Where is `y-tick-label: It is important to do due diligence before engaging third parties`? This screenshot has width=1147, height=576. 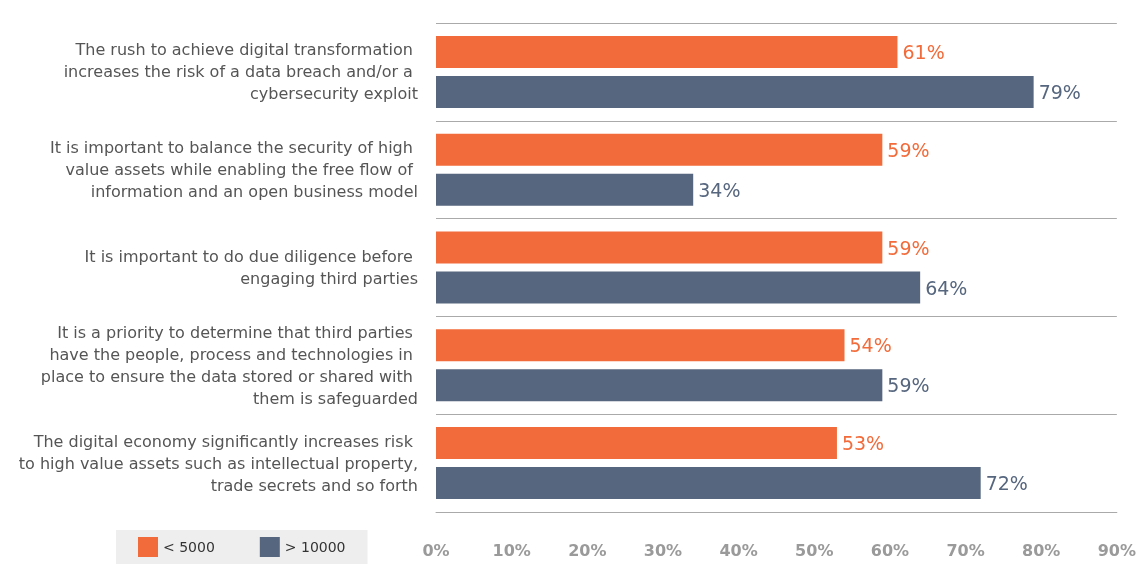
y-tick-label: It is important to do due diligence before engaging third parties is located at coordinates (251, 267).